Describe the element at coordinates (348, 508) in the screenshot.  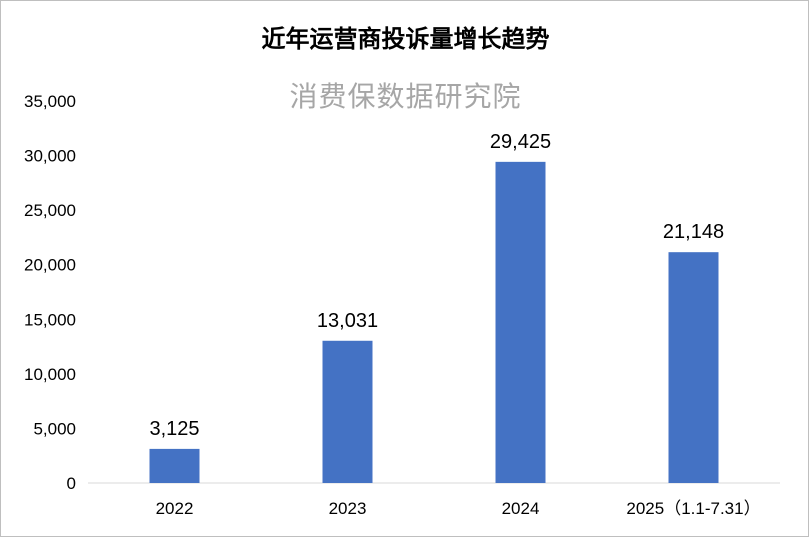
I see `x-tick-label: 2023` at that location.